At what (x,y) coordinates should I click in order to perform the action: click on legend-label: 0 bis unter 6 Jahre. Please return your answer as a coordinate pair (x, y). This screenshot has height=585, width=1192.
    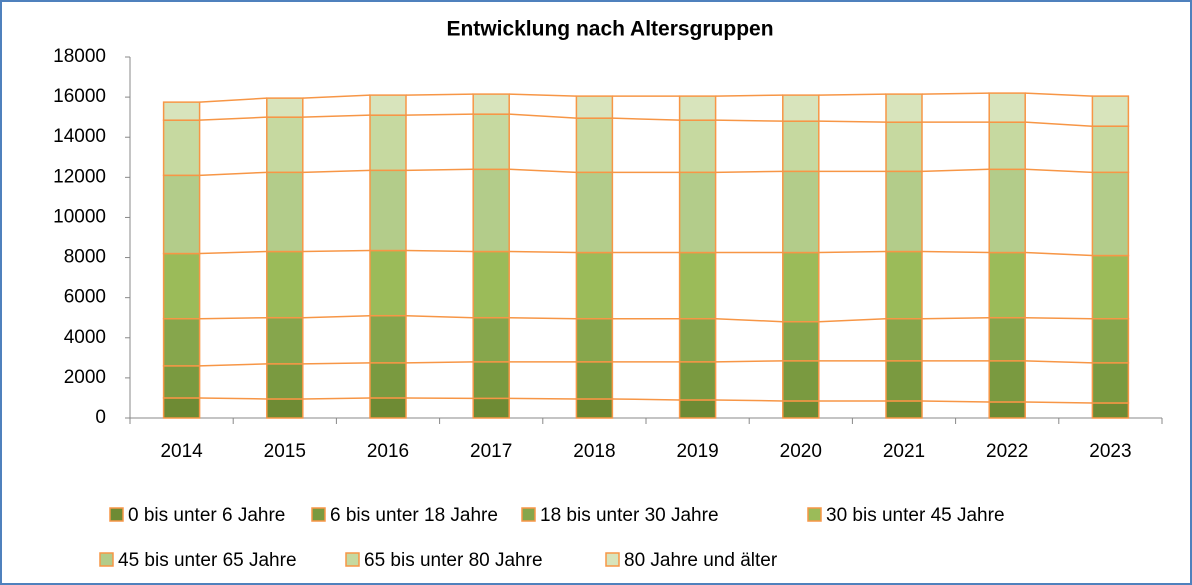
    Looking at the image, I should click on (206, 515).